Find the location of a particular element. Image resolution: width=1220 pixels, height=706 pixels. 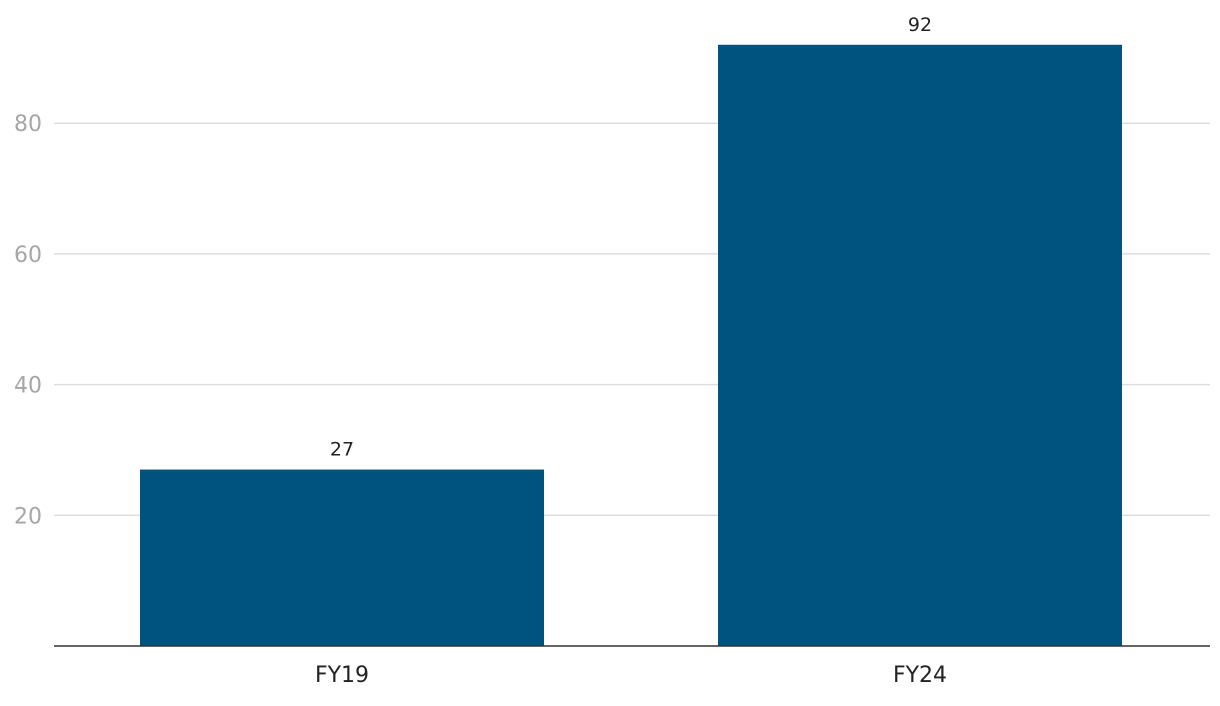

y-tick-label: 80 is located at coordinates (28, 124).